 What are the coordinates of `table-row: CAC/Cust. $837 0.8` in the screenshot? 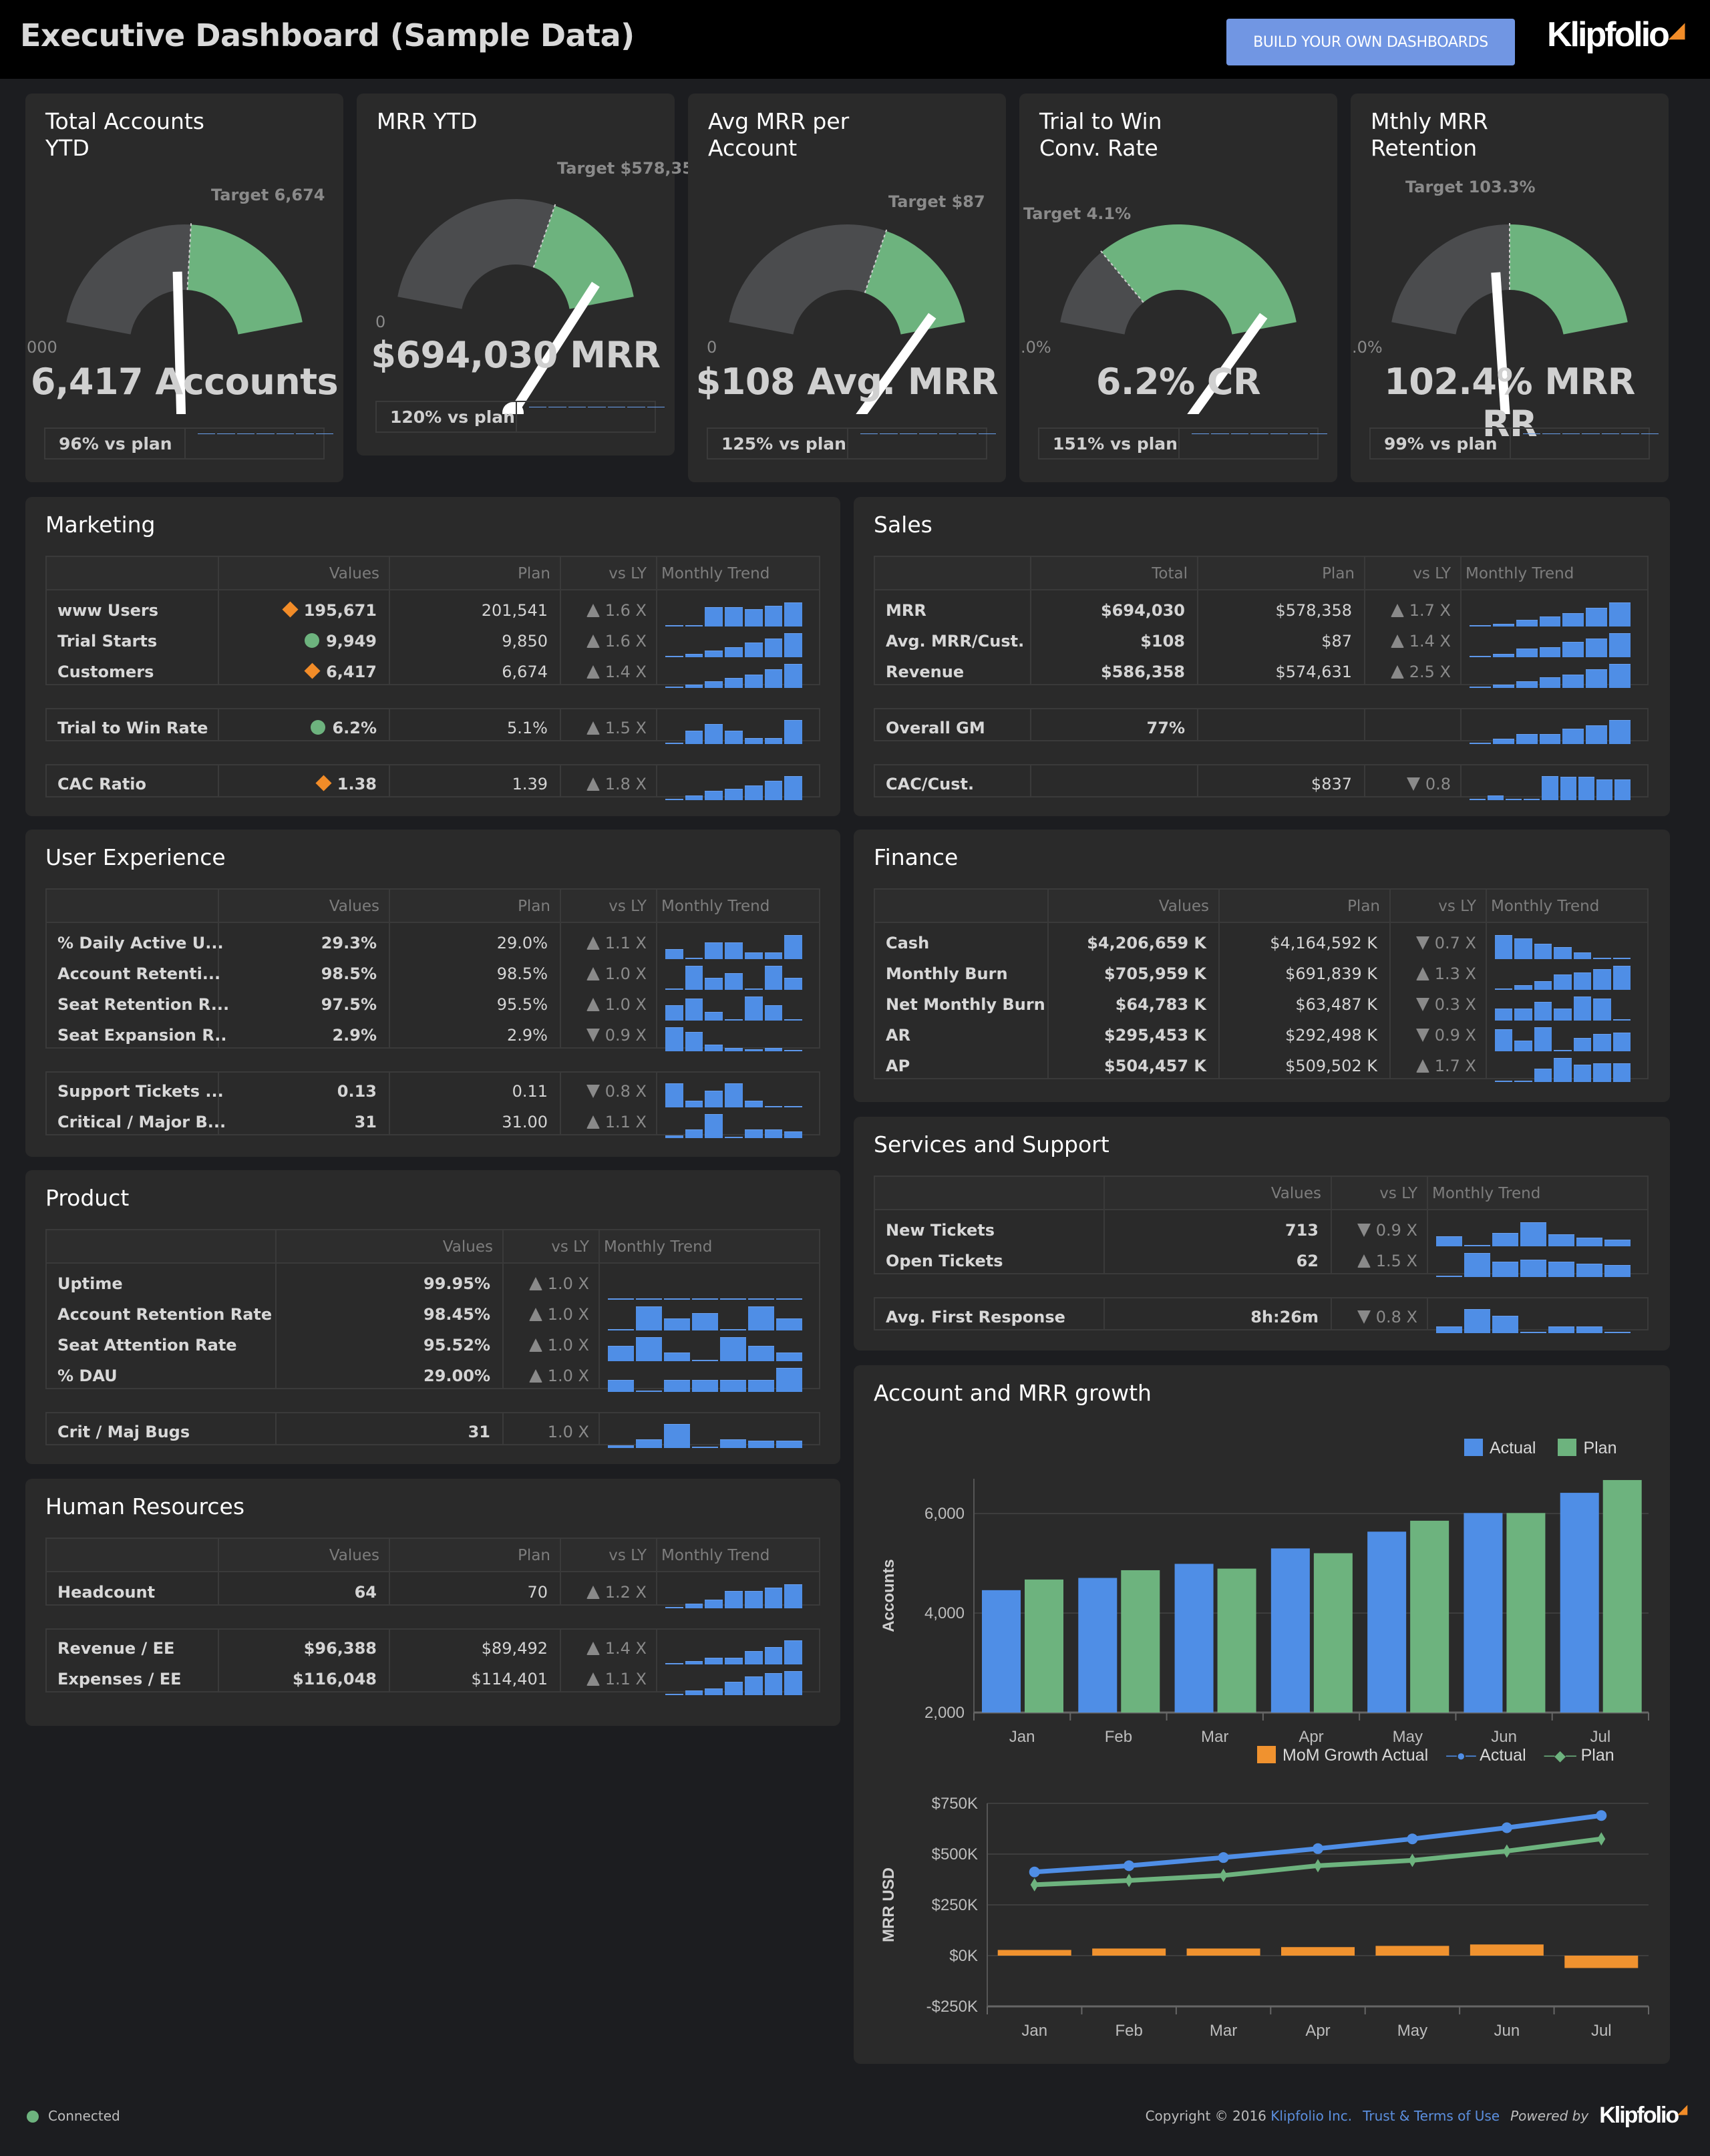 It's located at (1261, 790).